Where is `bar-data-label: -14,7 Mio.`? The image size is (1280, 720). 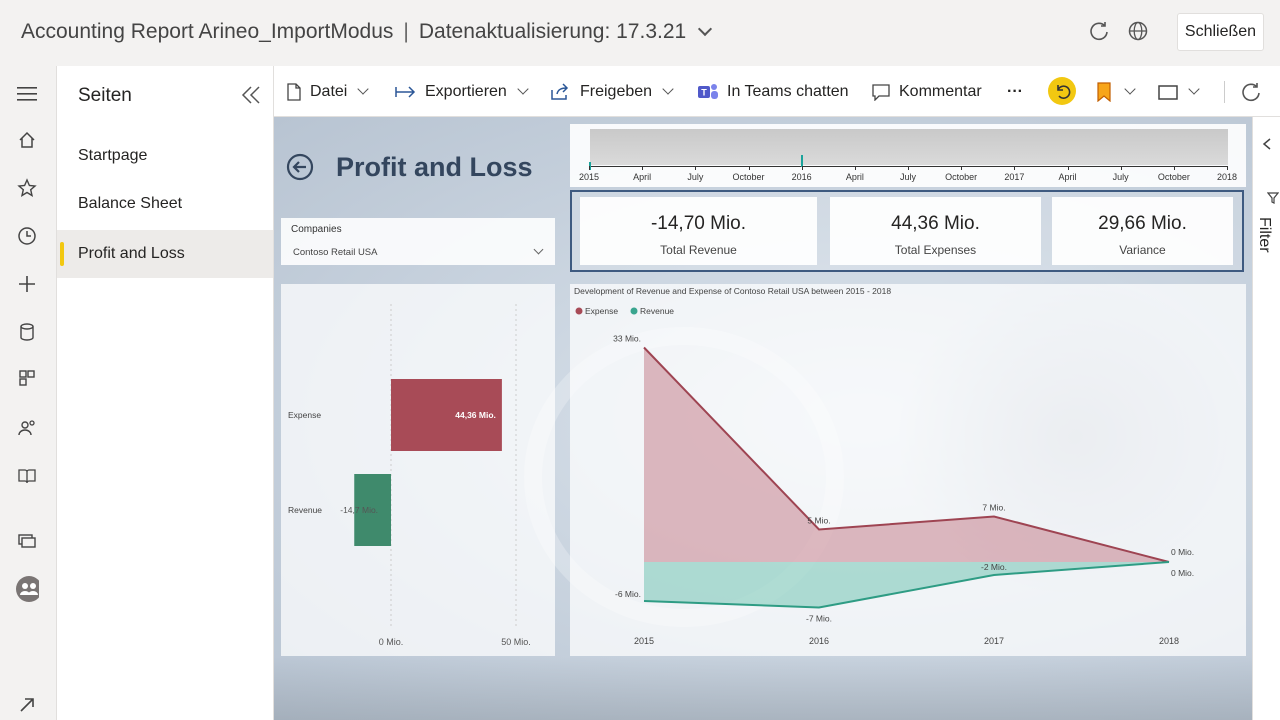
bar-data-label: -14,7 Mio. is located at coordinates (359, 510).